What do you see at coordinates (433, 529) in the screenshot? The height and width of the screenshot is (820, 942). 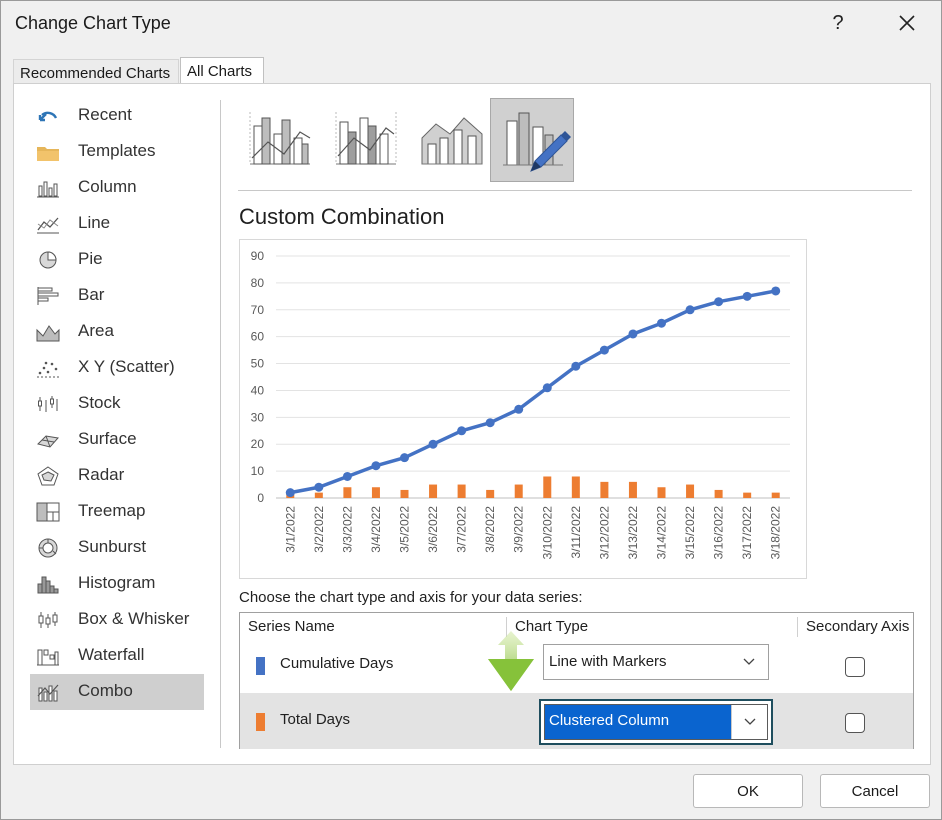 I see `x-tick-label: 3/6/2022` at bounding box center [433, 529].